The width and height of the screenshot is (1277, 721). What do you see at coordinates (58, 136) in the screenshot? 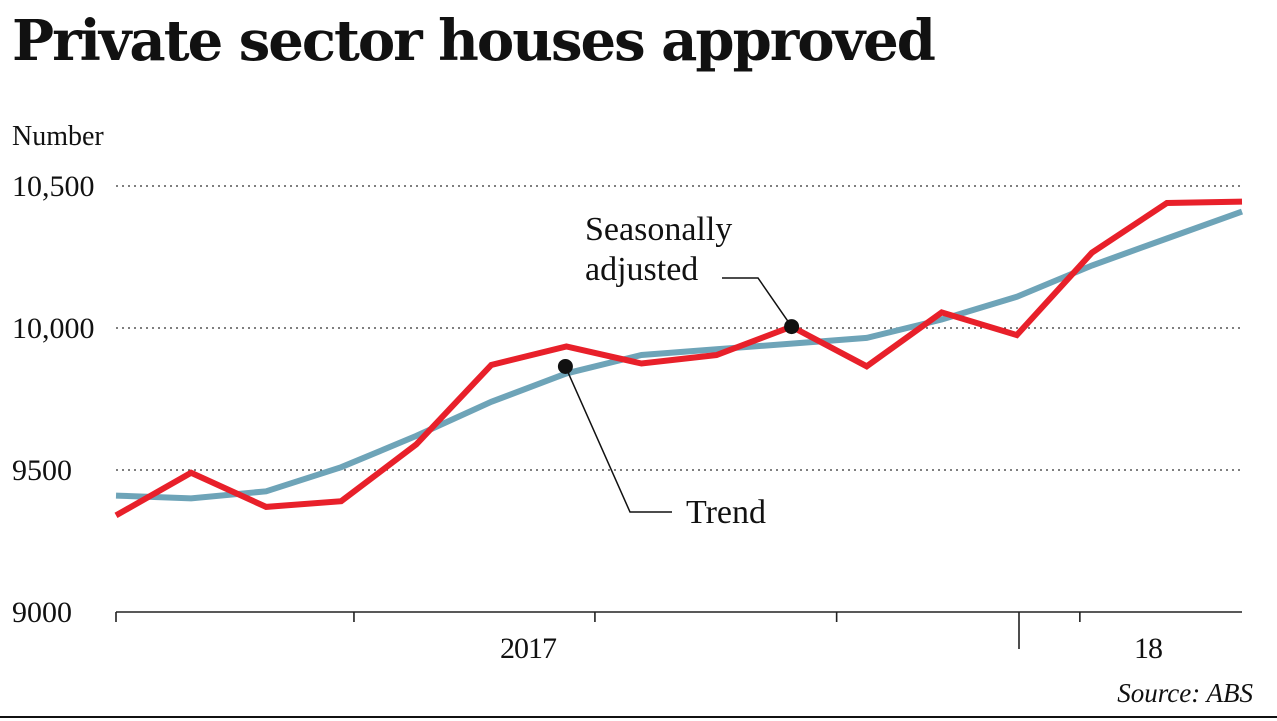
I see `y-axis-label: Number` at bounding box center [58, 136].